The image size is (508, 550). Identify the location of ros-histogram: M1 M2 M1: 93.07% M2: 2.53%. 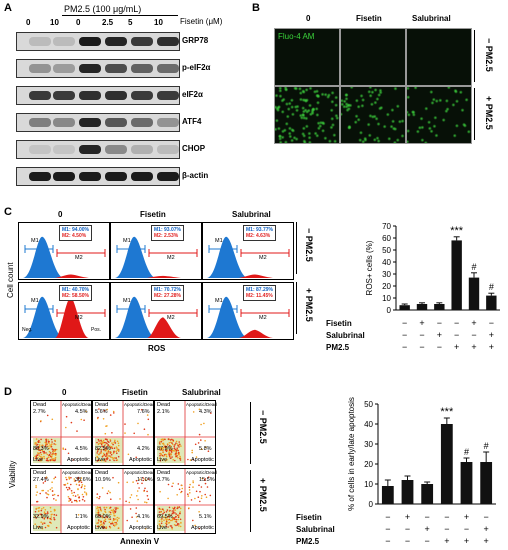
(156, 251).